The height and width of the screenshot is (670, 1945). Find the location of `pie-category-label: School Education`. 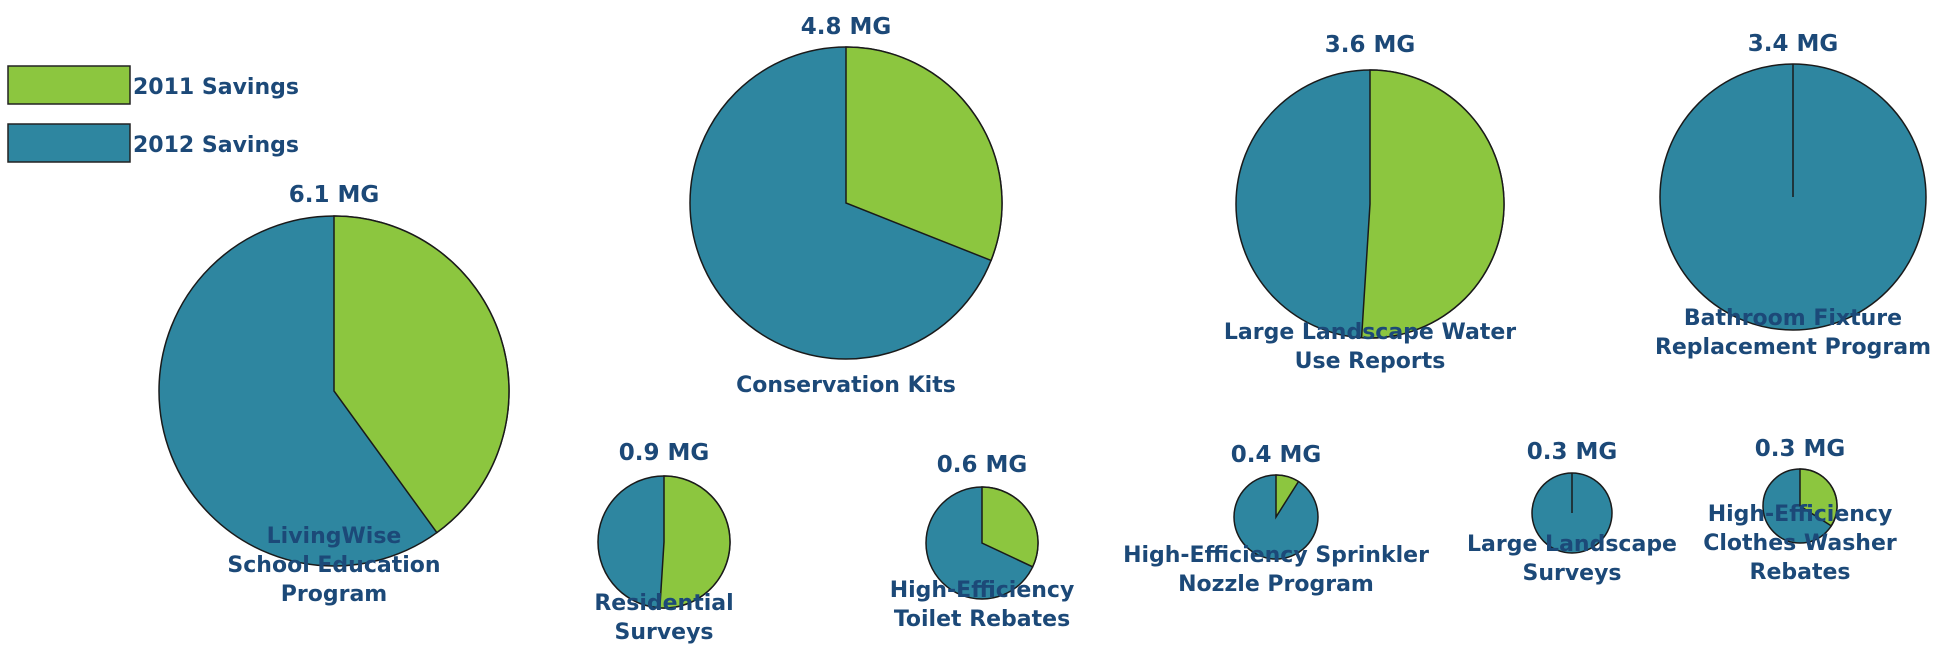

pie-category-label: School Education is located at coordinates (333, 565).